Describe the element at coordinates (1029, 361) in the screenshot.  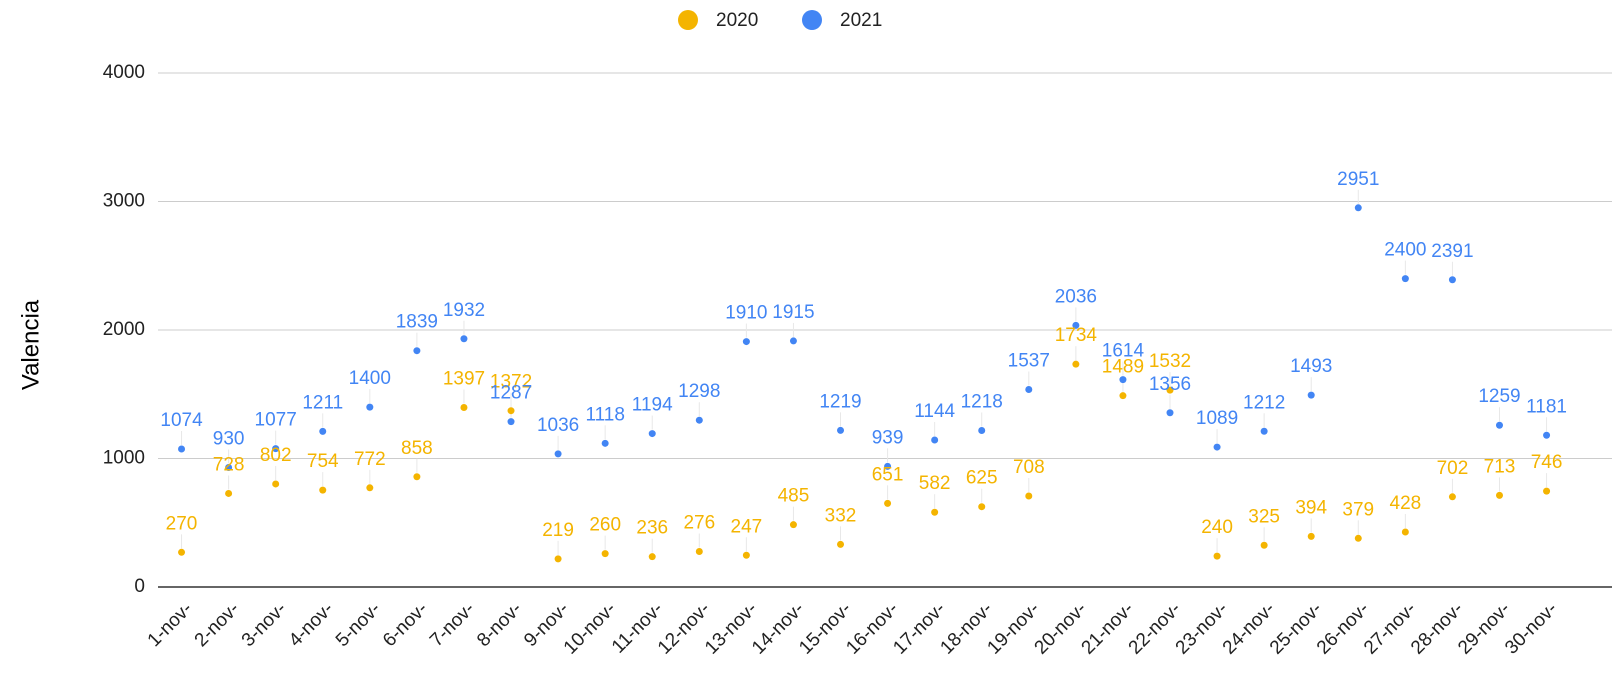
I see `data-label: 1537` at that location.